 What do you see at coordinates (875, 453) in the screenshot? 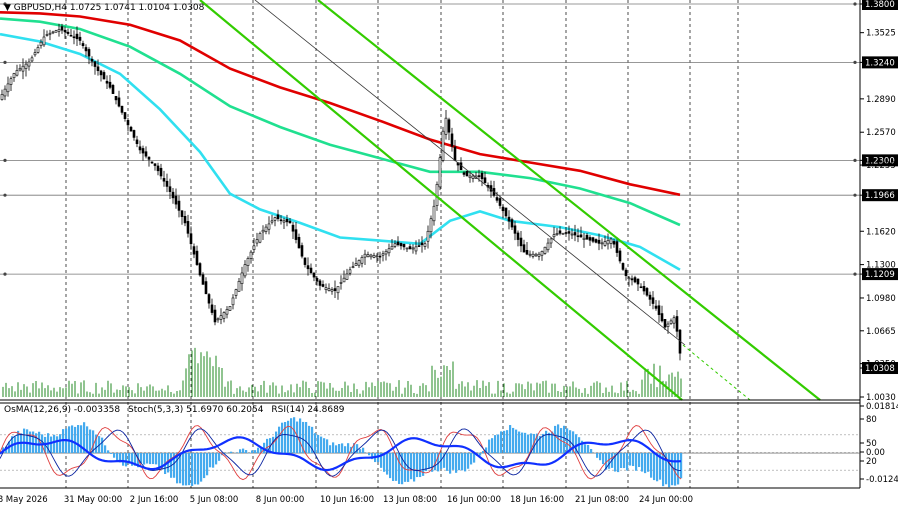
I see `indicator-label: 0.00` at bounding box center [875, 453].